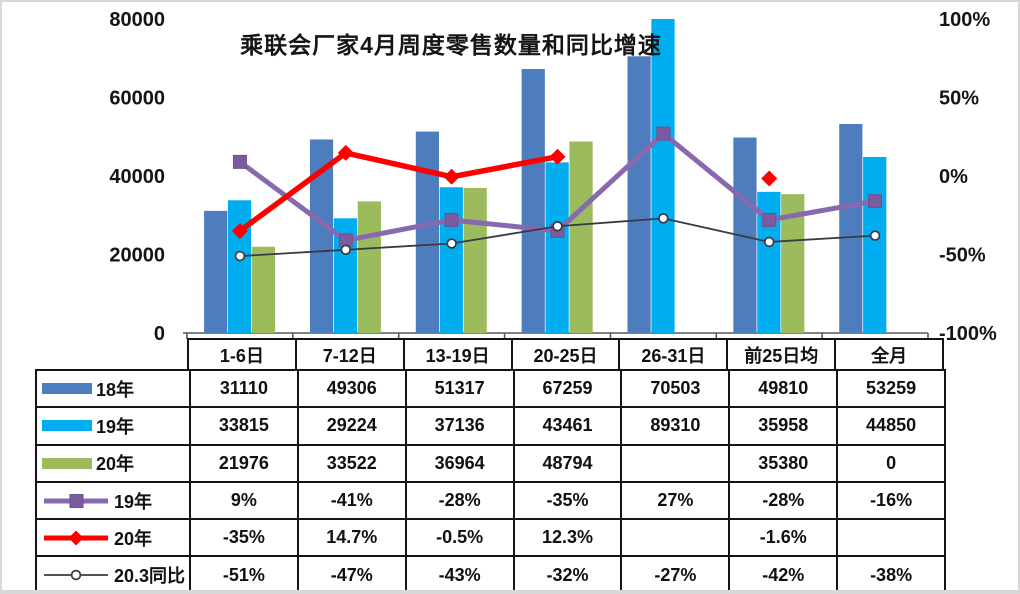 The image size is (1020, 594). I want to click on table-row: 20年 21976 33522 36964 48794 35380 0, so click(491, 463).